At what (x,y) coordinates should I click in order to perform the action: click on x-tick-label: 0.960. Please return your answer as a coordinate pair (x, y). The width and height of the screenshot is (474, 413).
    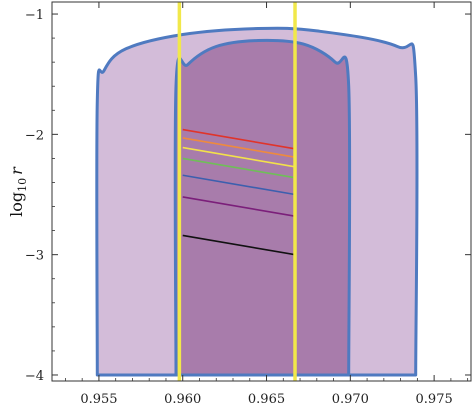
    Looking at the image, I should click on (182, 399).